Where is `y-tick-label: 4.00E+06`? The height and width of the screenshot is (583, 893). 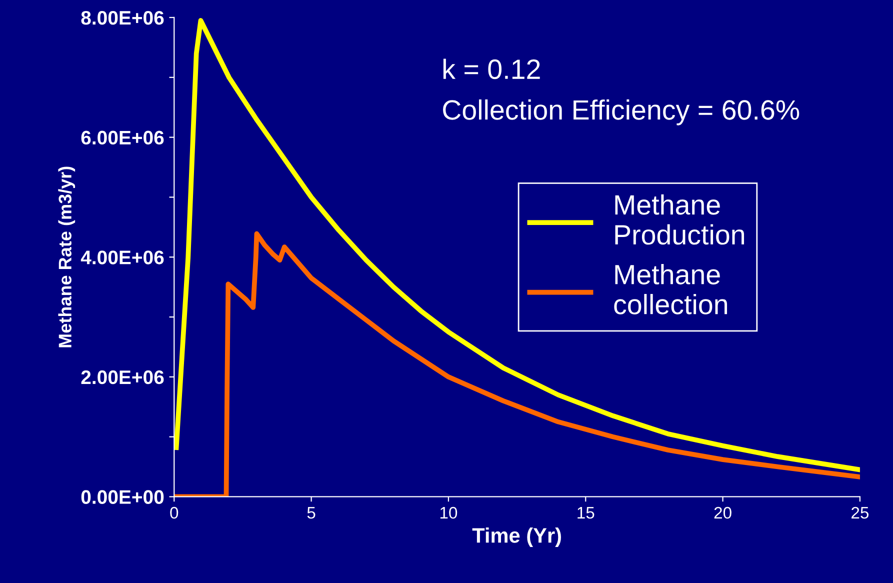
y-tick-label: 4.00E+06 is located at coordinates (122, 257).